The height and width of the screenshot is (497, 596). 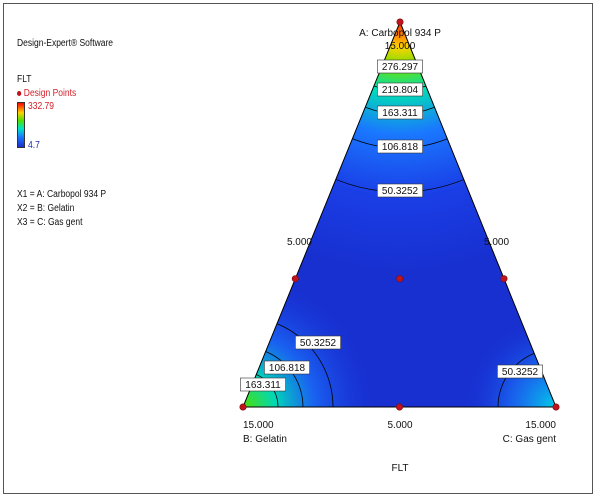 I want to click on bottom-edge-value: 5.000, so click(x=399, y=425).